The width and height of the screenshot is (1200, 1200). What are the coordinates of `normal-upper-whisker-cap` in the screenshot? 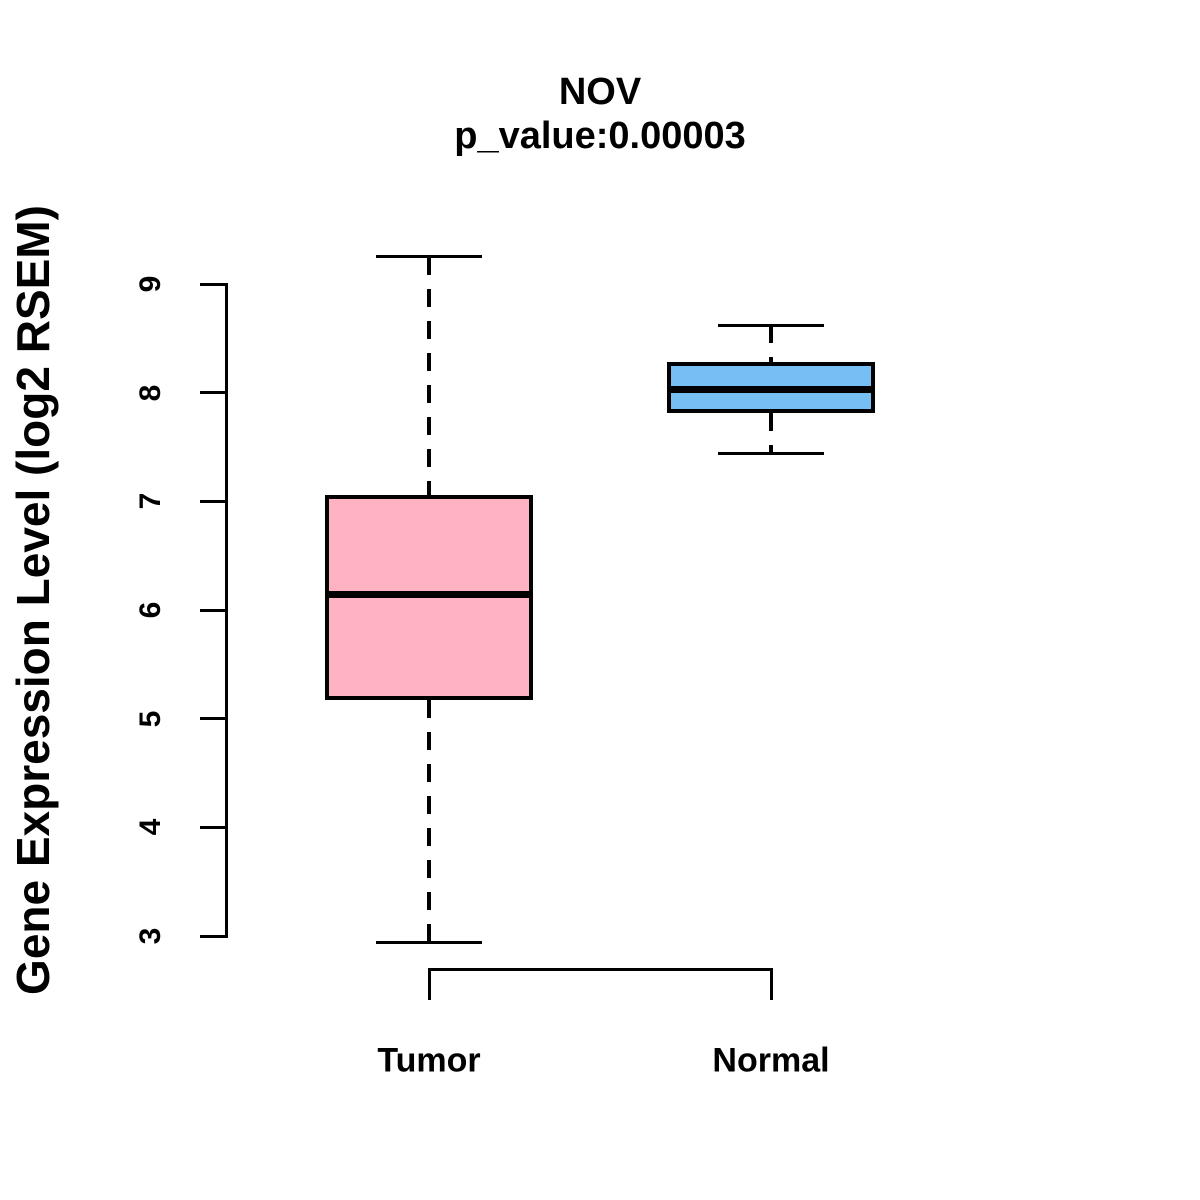 It's located at (771, 325).